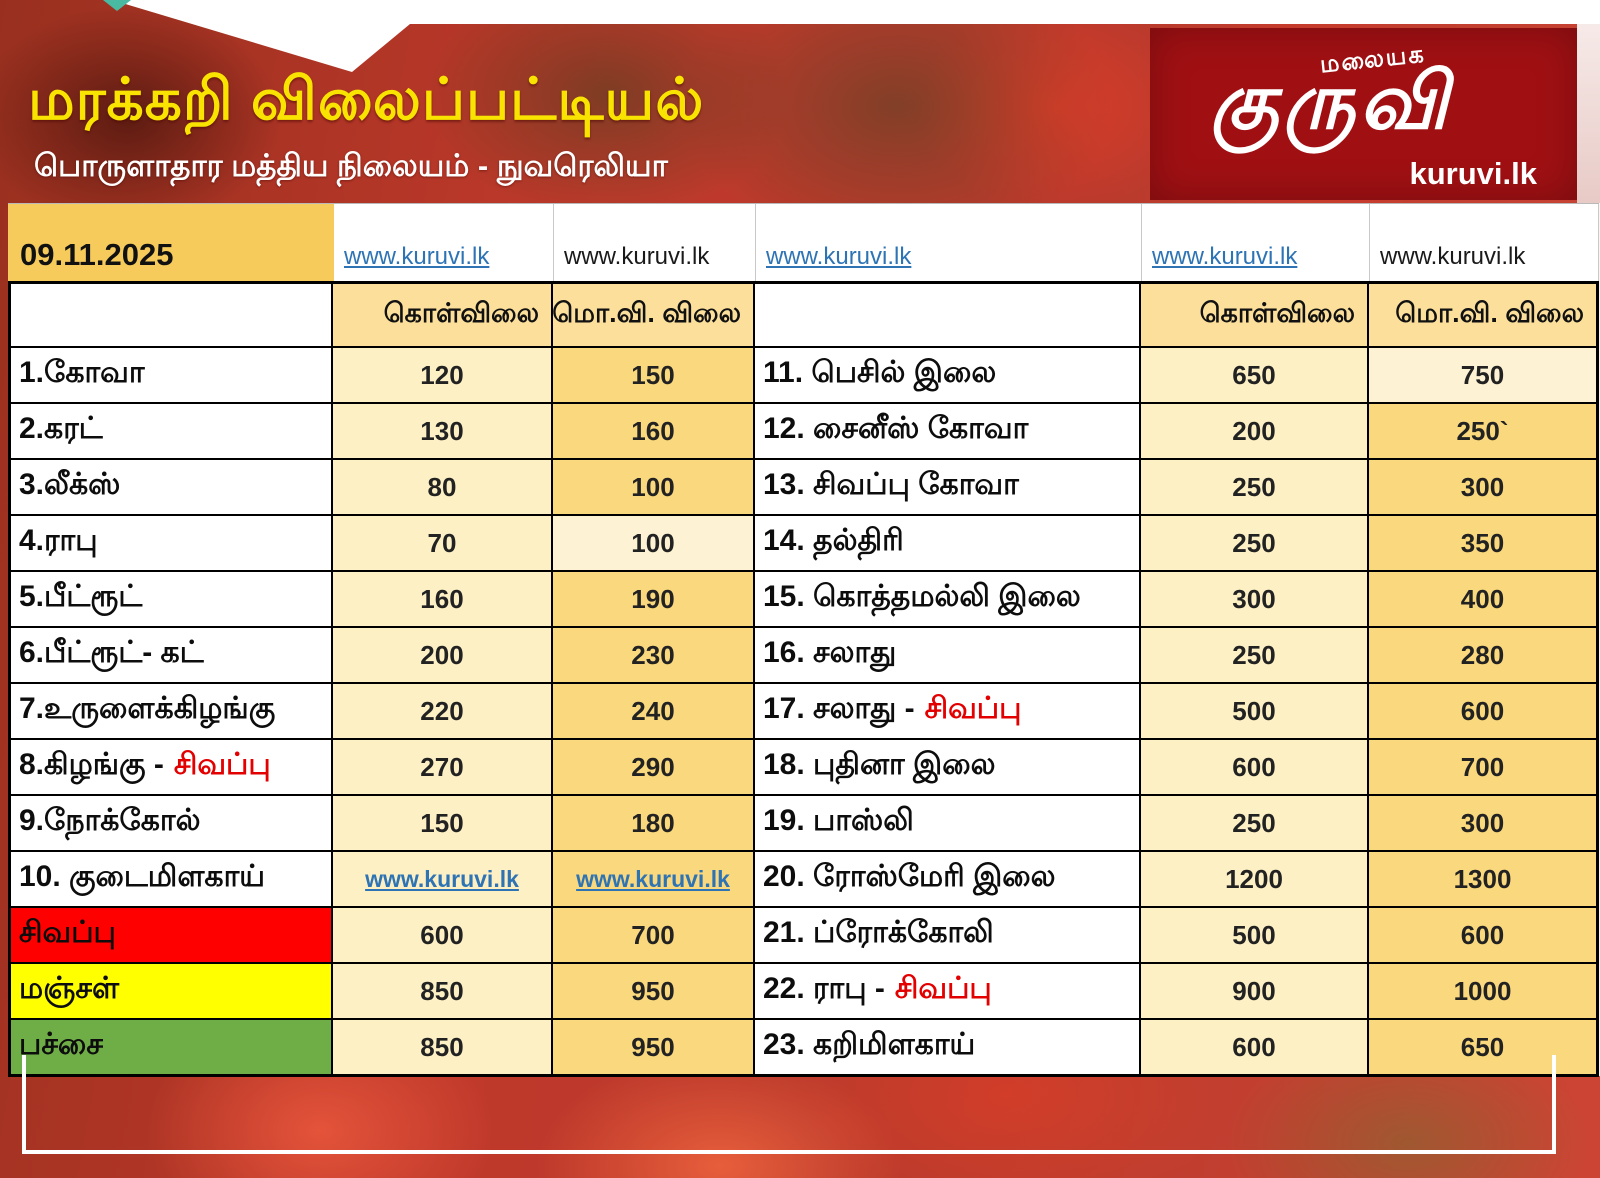  What do you see at coordinates (1473, 173) in the screenshot?
I see `logo-site-url: kuruvi.lk` at bounding box center [1473, 173].